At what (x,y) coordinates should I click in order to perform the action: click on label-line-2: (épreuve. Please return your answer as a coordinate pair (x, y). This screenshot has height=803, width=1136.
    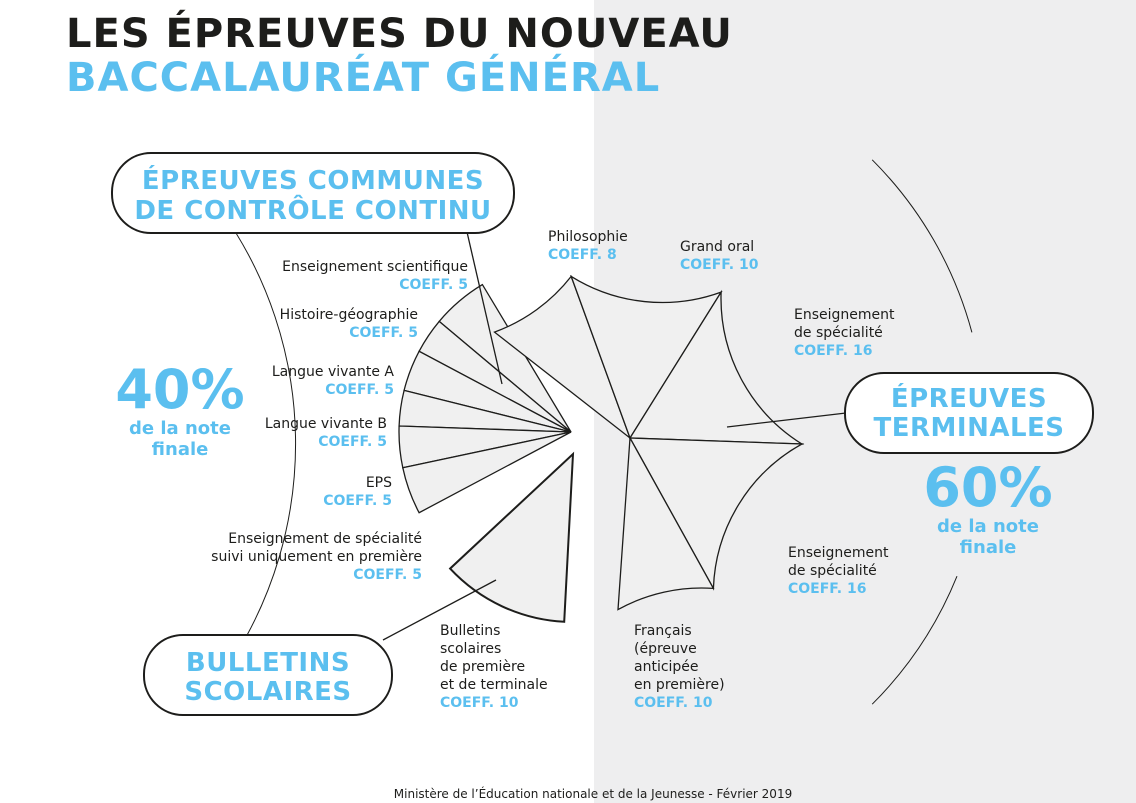
    Looking at the image, I should click on (665, 649).